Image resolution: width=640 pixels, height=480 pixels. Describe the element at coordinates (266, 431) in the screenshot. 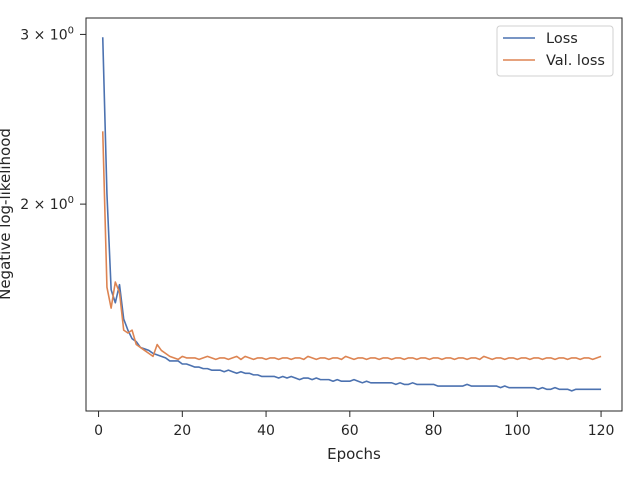

I see `x-tick-label: 40` at that location.